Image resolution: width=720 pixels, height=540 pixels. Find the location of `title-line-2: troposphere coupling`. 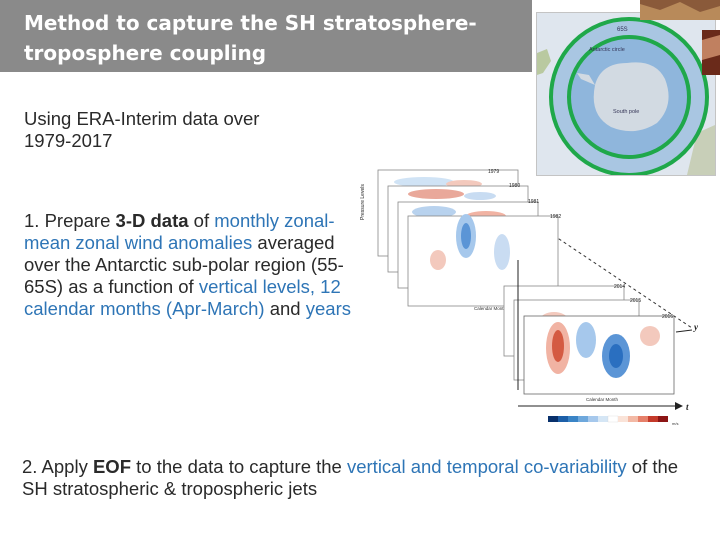

title-line-2: troposphere coupling is located at coordinates (145, 53).